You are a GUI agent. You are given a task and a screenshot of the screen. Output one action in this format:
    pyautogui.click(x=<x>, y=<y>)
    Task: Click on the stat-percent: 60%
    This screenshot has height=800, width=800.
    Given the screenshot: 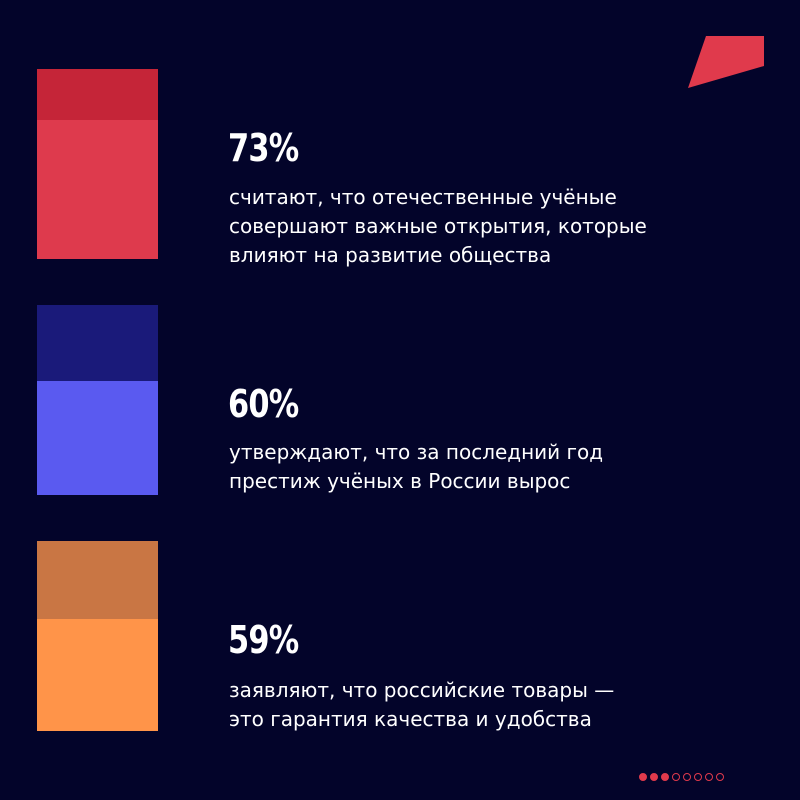 What is the action you would take?
    pyautogui.click(x=263, y=404)
    